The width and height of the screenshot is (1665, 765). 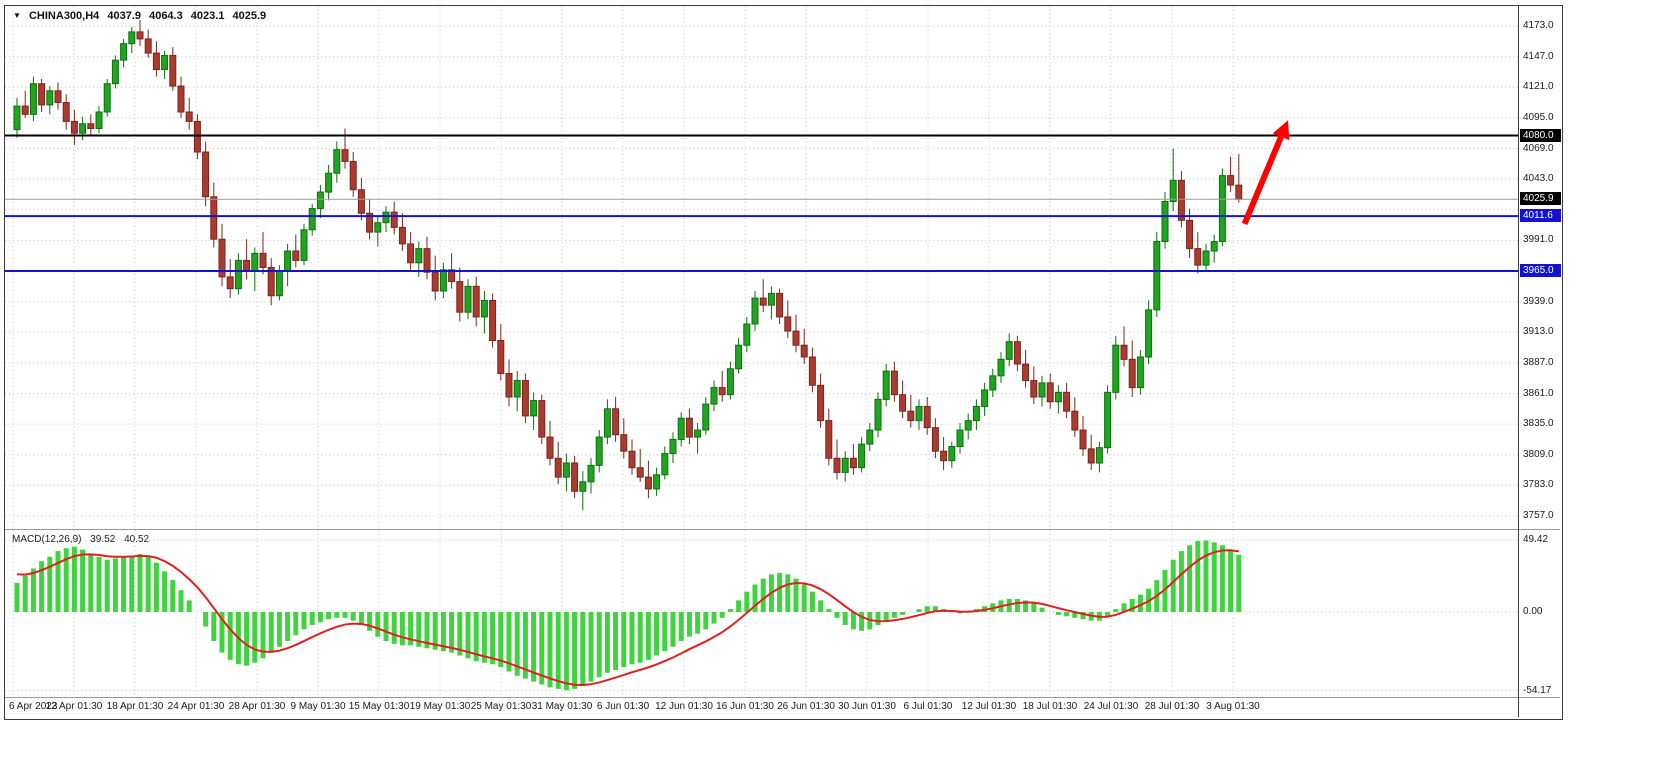 I want to click on time-label: 6 Jun 01:30, so click(x=623, y=706).